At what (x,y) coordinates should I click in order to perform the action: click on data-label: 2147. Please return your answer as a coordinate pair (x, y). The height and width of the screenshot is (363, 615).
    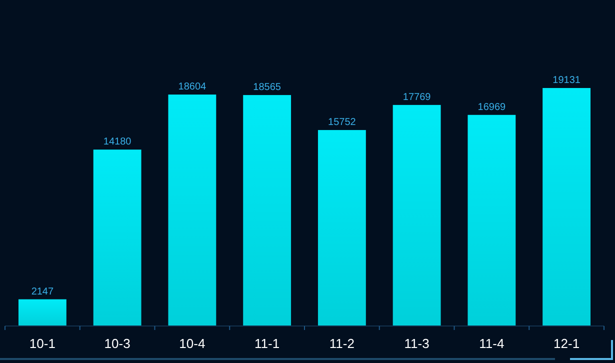
    Looking at the image, I should click on (42, 292).